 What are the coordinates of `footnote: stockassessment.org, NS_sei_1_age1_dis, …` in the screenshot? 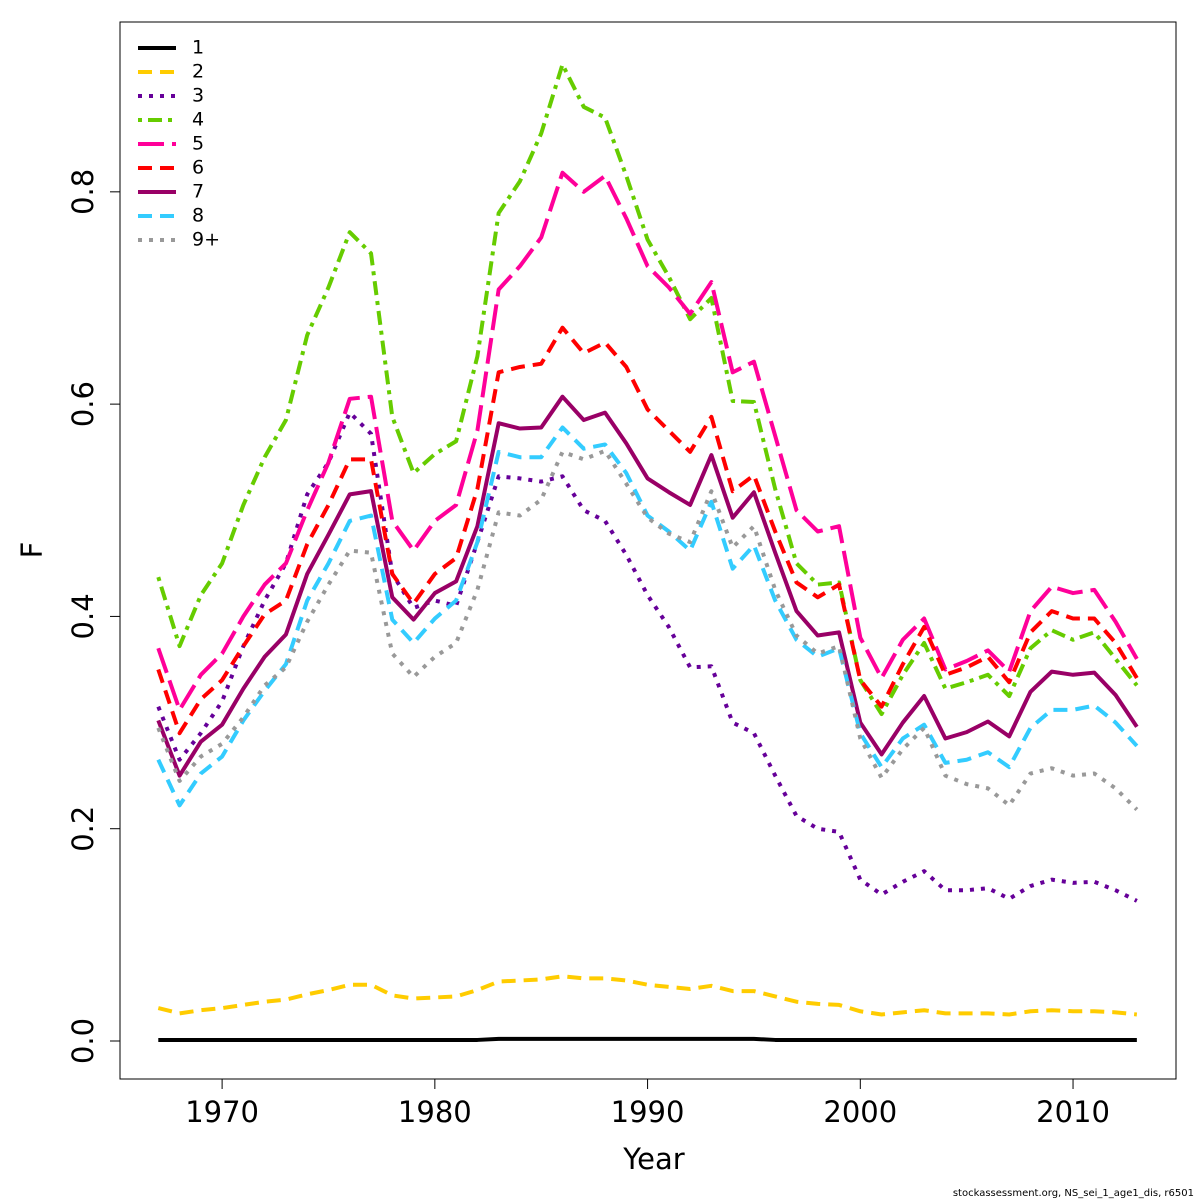 It's located at (1073, 1193).